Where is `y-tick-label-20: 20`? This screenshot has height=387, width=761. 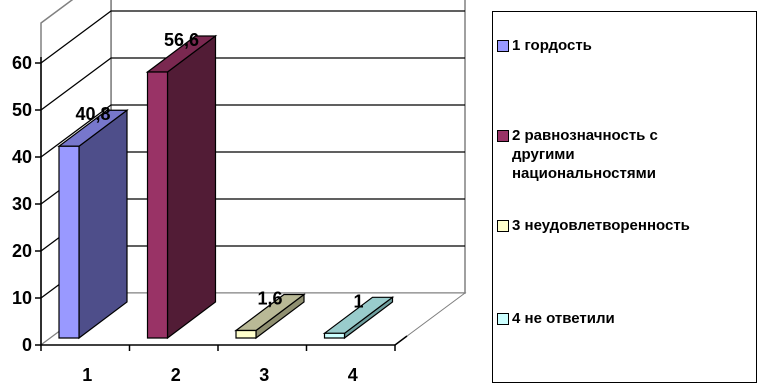
y-tick-label-20: 20 is located at coordinates (22, 251).